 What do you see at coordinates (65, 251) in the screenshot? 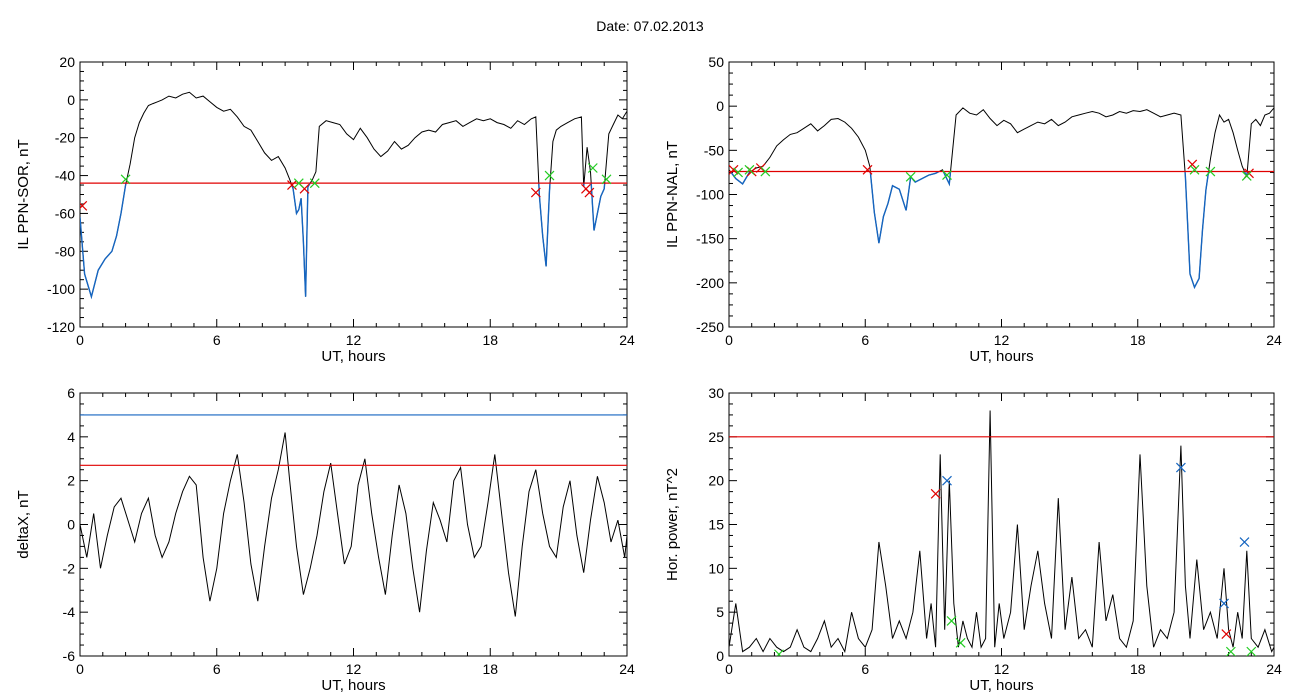
I see `y-tick-label: -80` at bounding box center [65, 251].